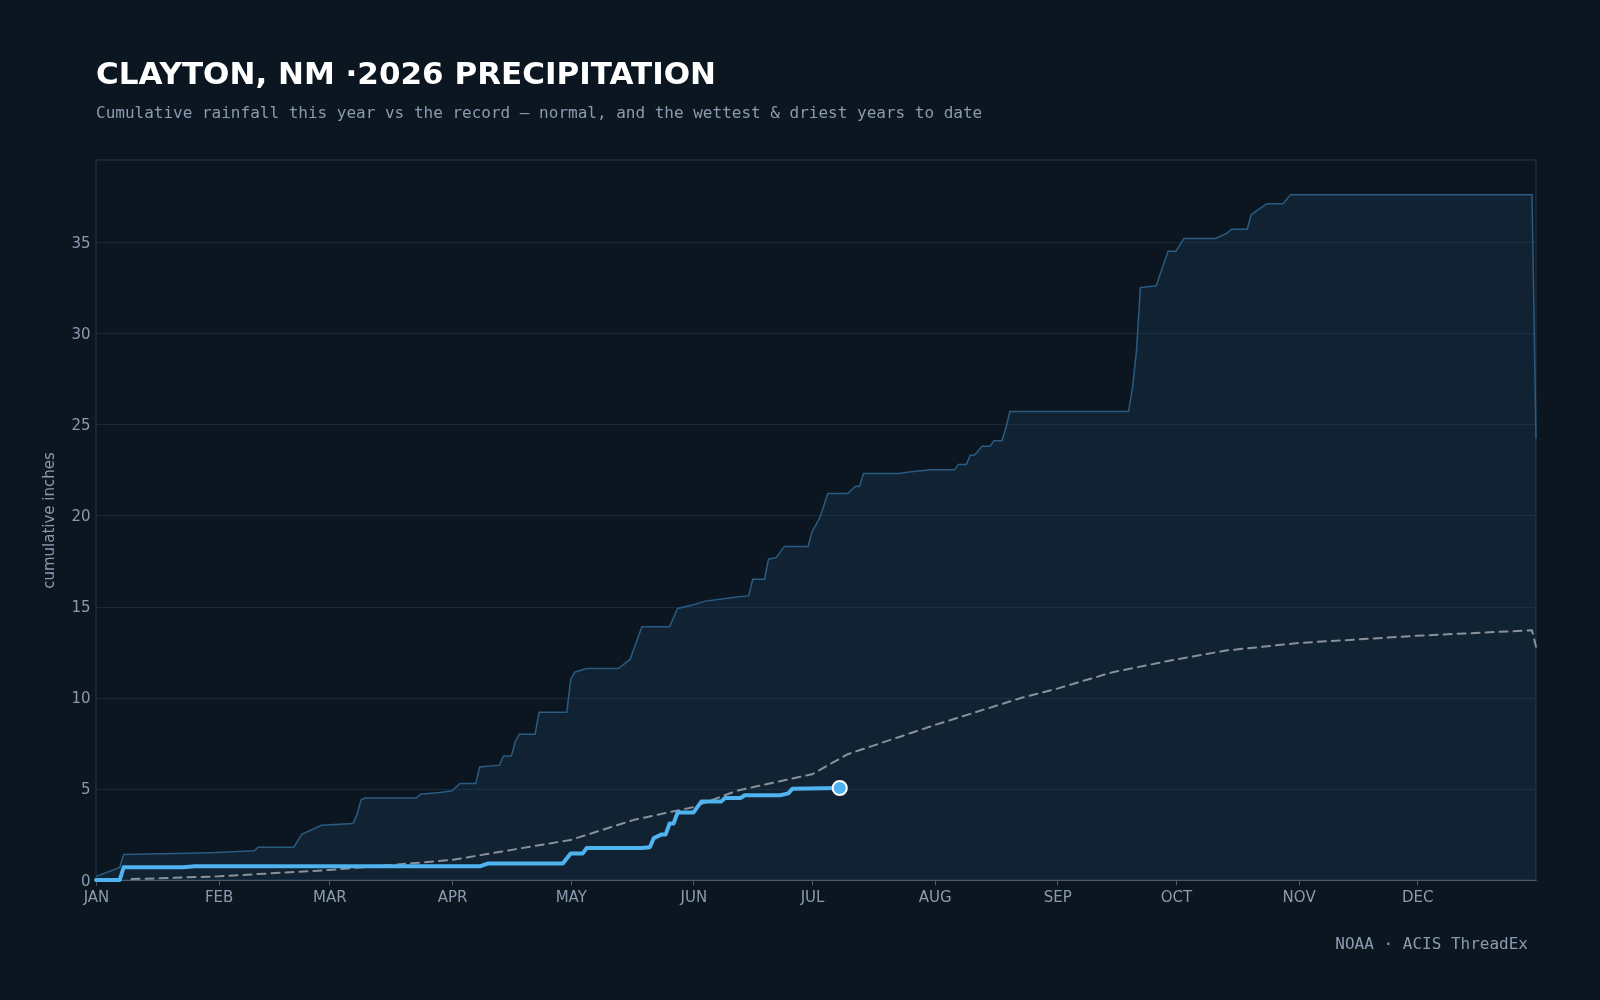  What do you see at coordinates (81, 698) in the screenshot?
I see `y-tick-label: 10` at bounding box center [81, 698].